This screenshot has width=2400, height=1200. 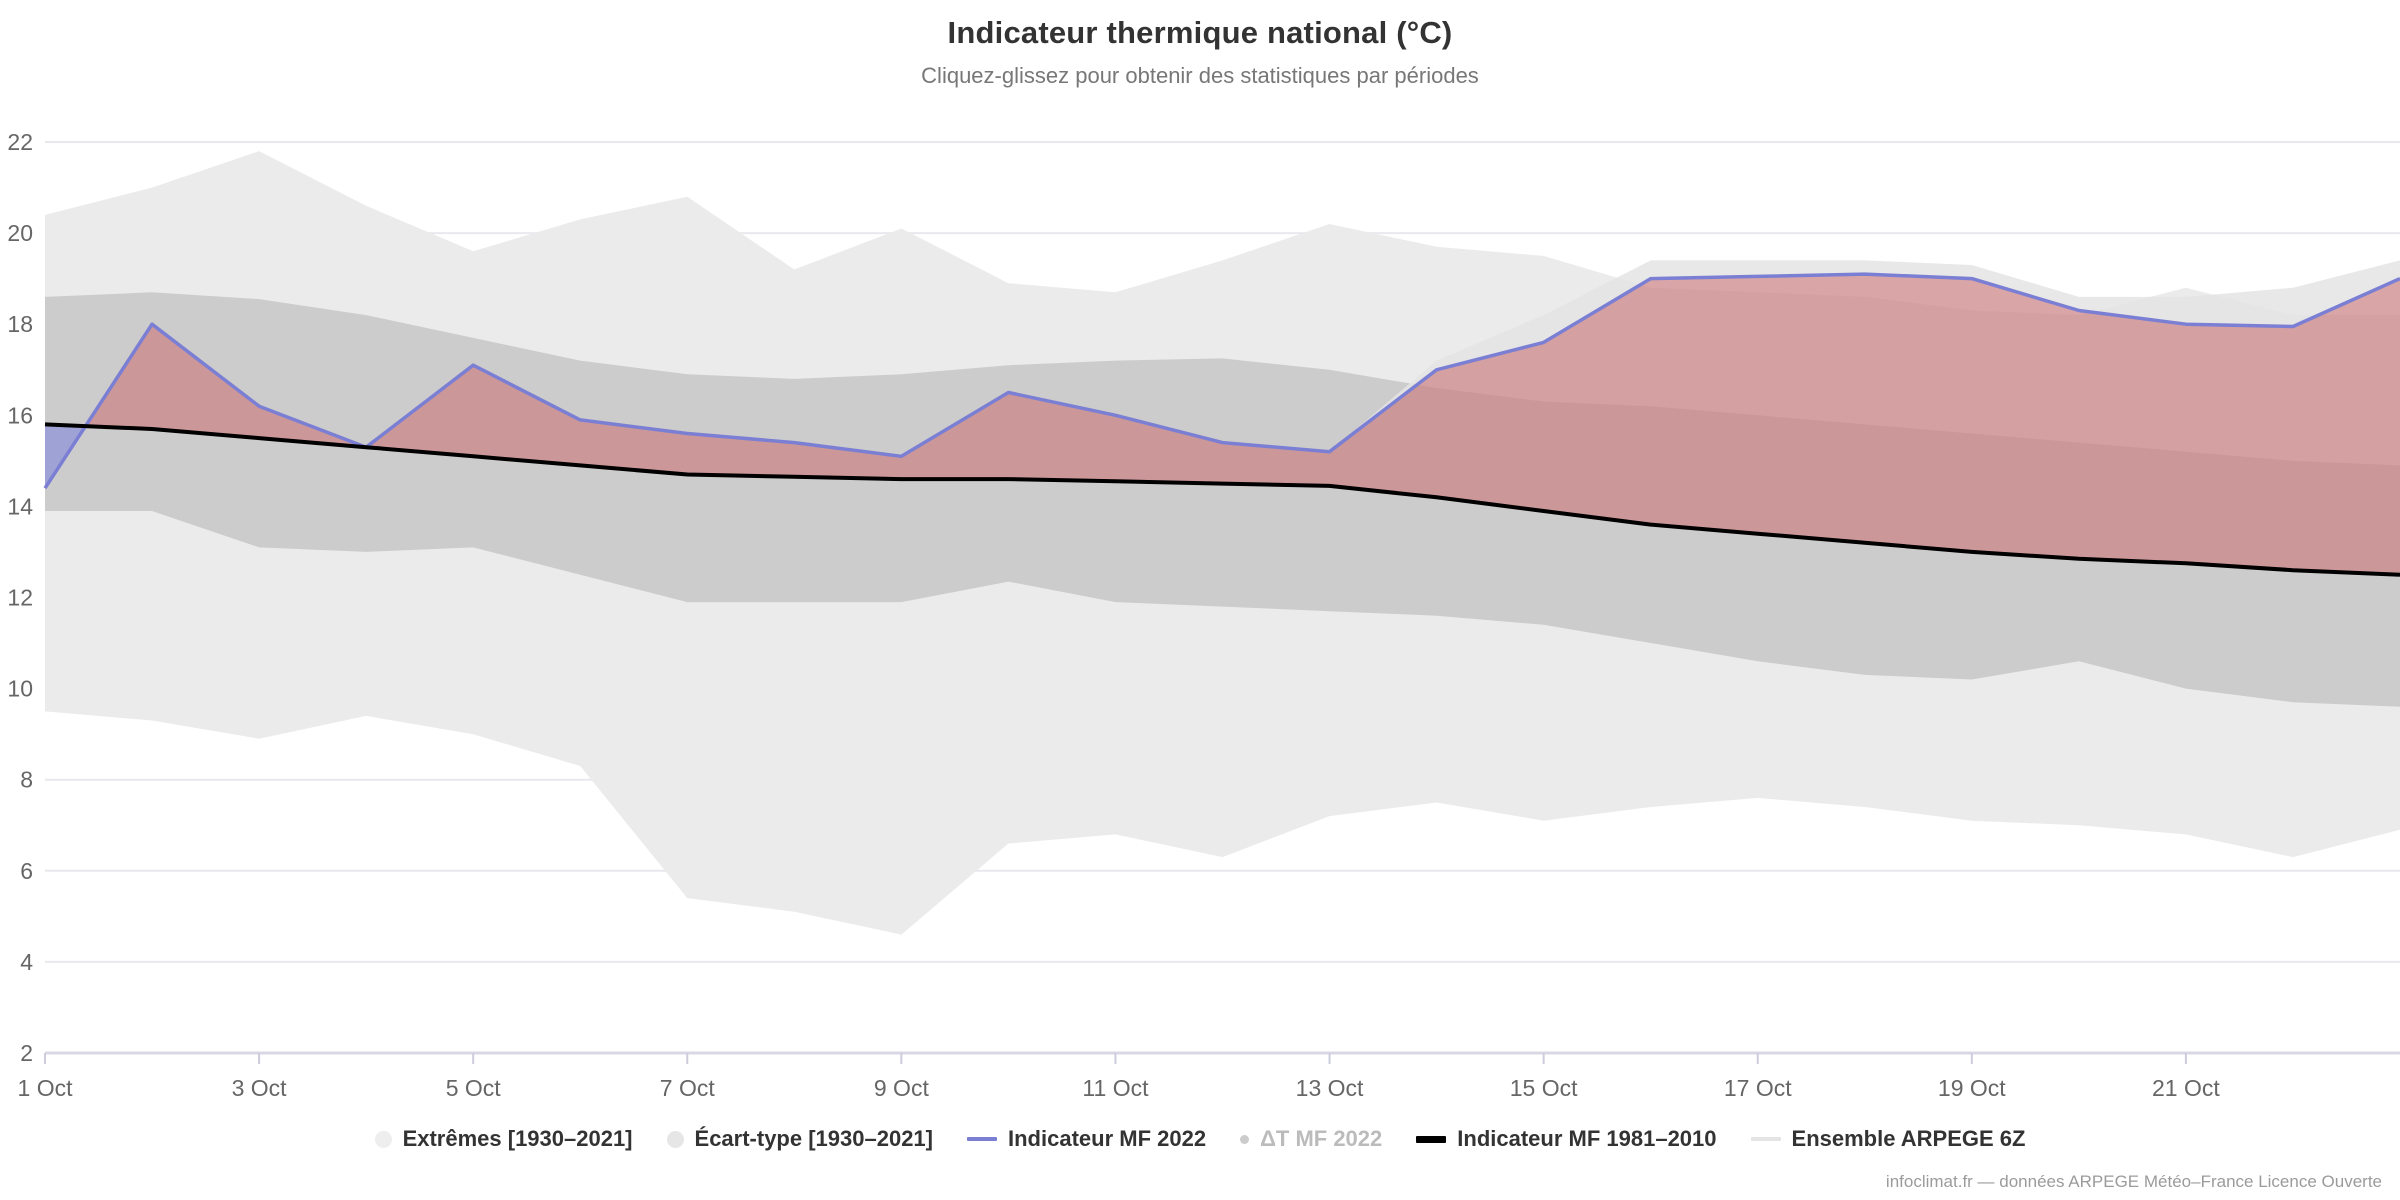 What do you see at coordinates (20, 142) in the screenshot?
I see `svg-text: 22` at bounding box center [20, 142].